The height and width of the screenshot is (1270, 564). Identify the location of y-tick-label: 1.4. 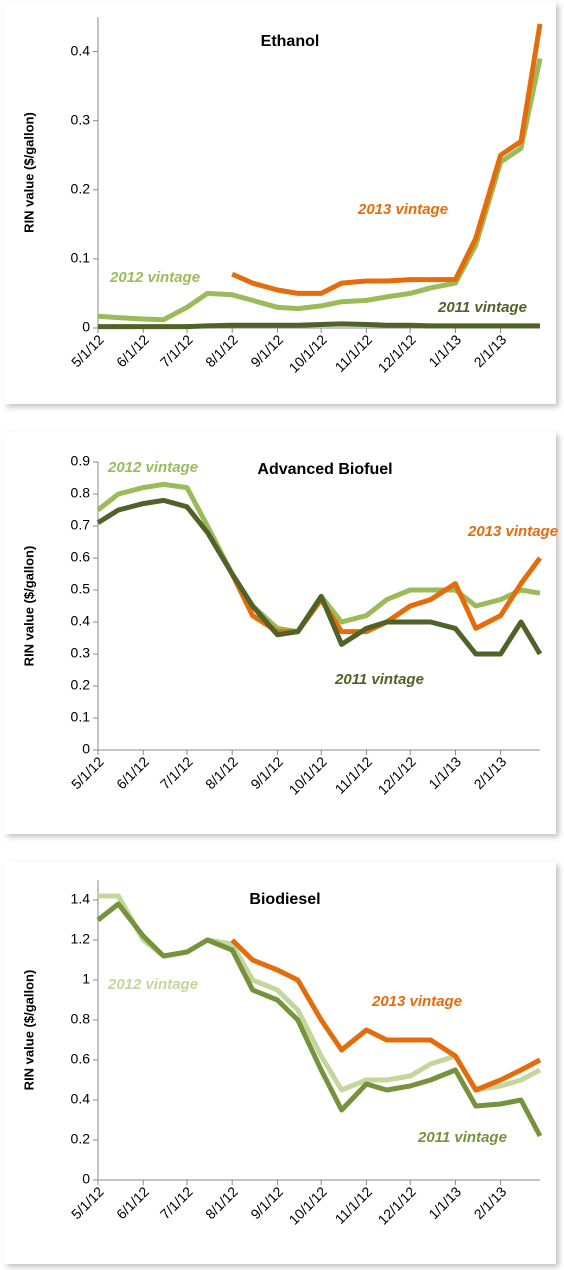
(81, 899).